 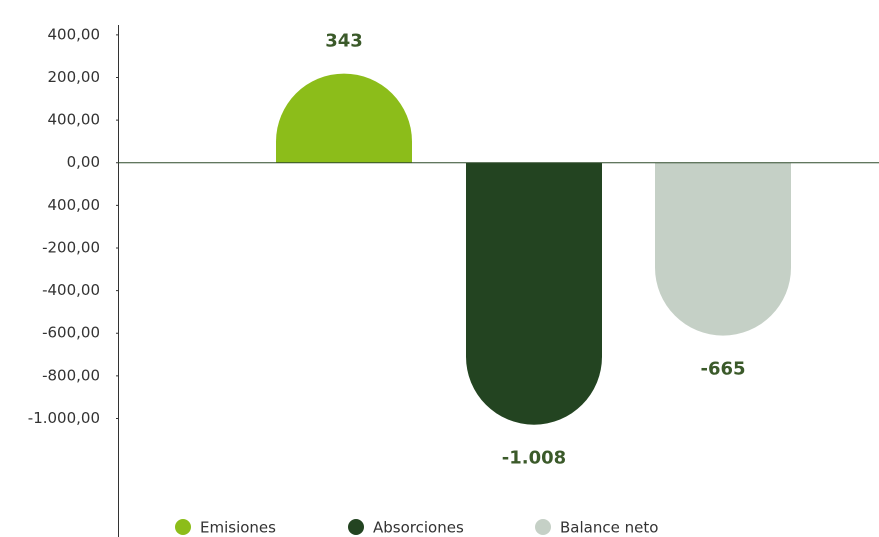 What do you see at coordinates (71, 290) in the screenshot?
I see `y-tick-label: -400,00` at bounding box center [71, 290].